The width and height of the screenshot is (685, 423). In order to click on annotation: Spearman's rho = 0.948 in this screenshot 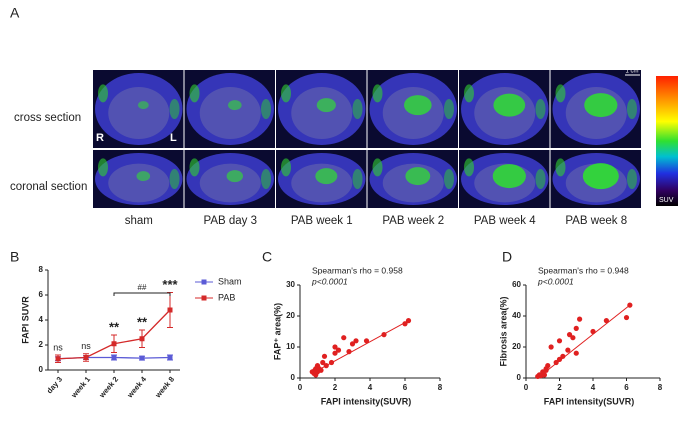, I will do `click(583, 270)`.